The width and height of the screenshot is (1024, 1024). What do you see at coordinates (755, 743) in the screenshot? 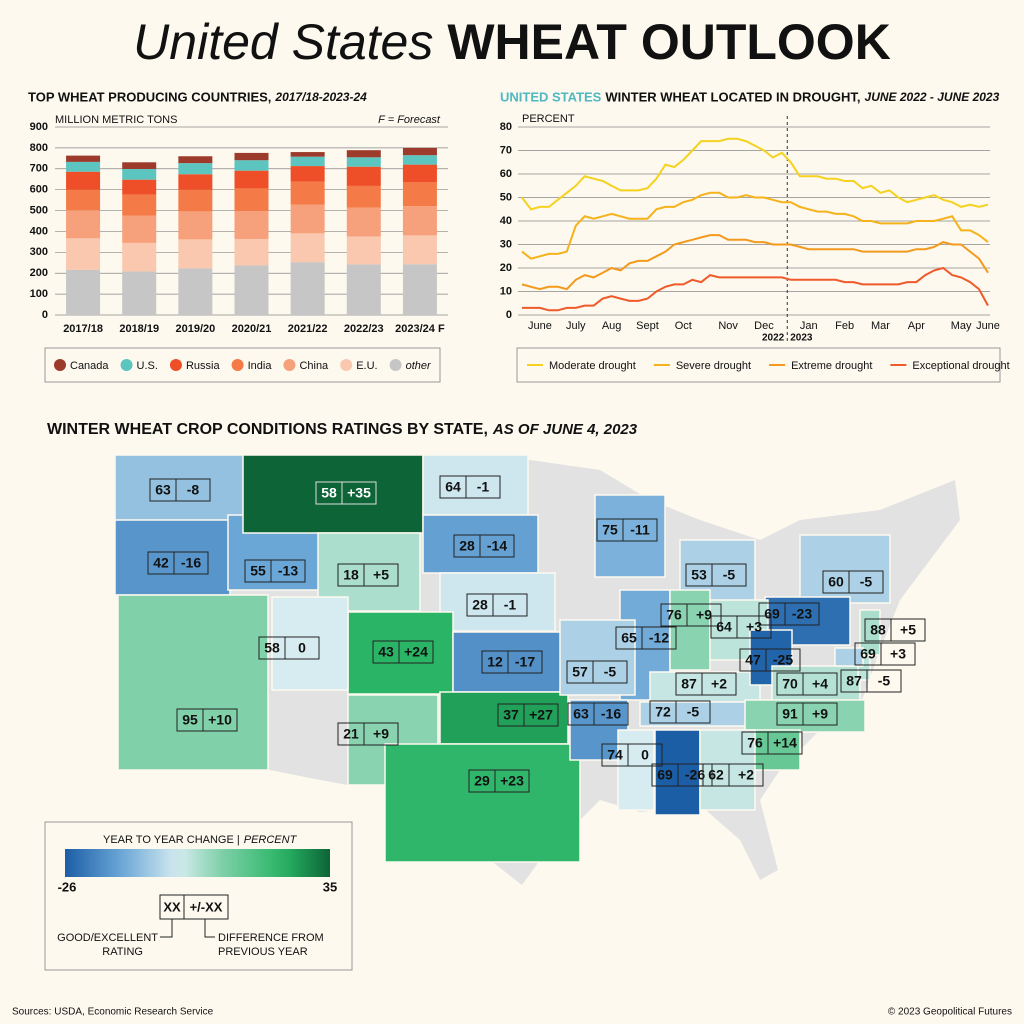
I see `rating-label: 76` at bounding box center [755, 743].